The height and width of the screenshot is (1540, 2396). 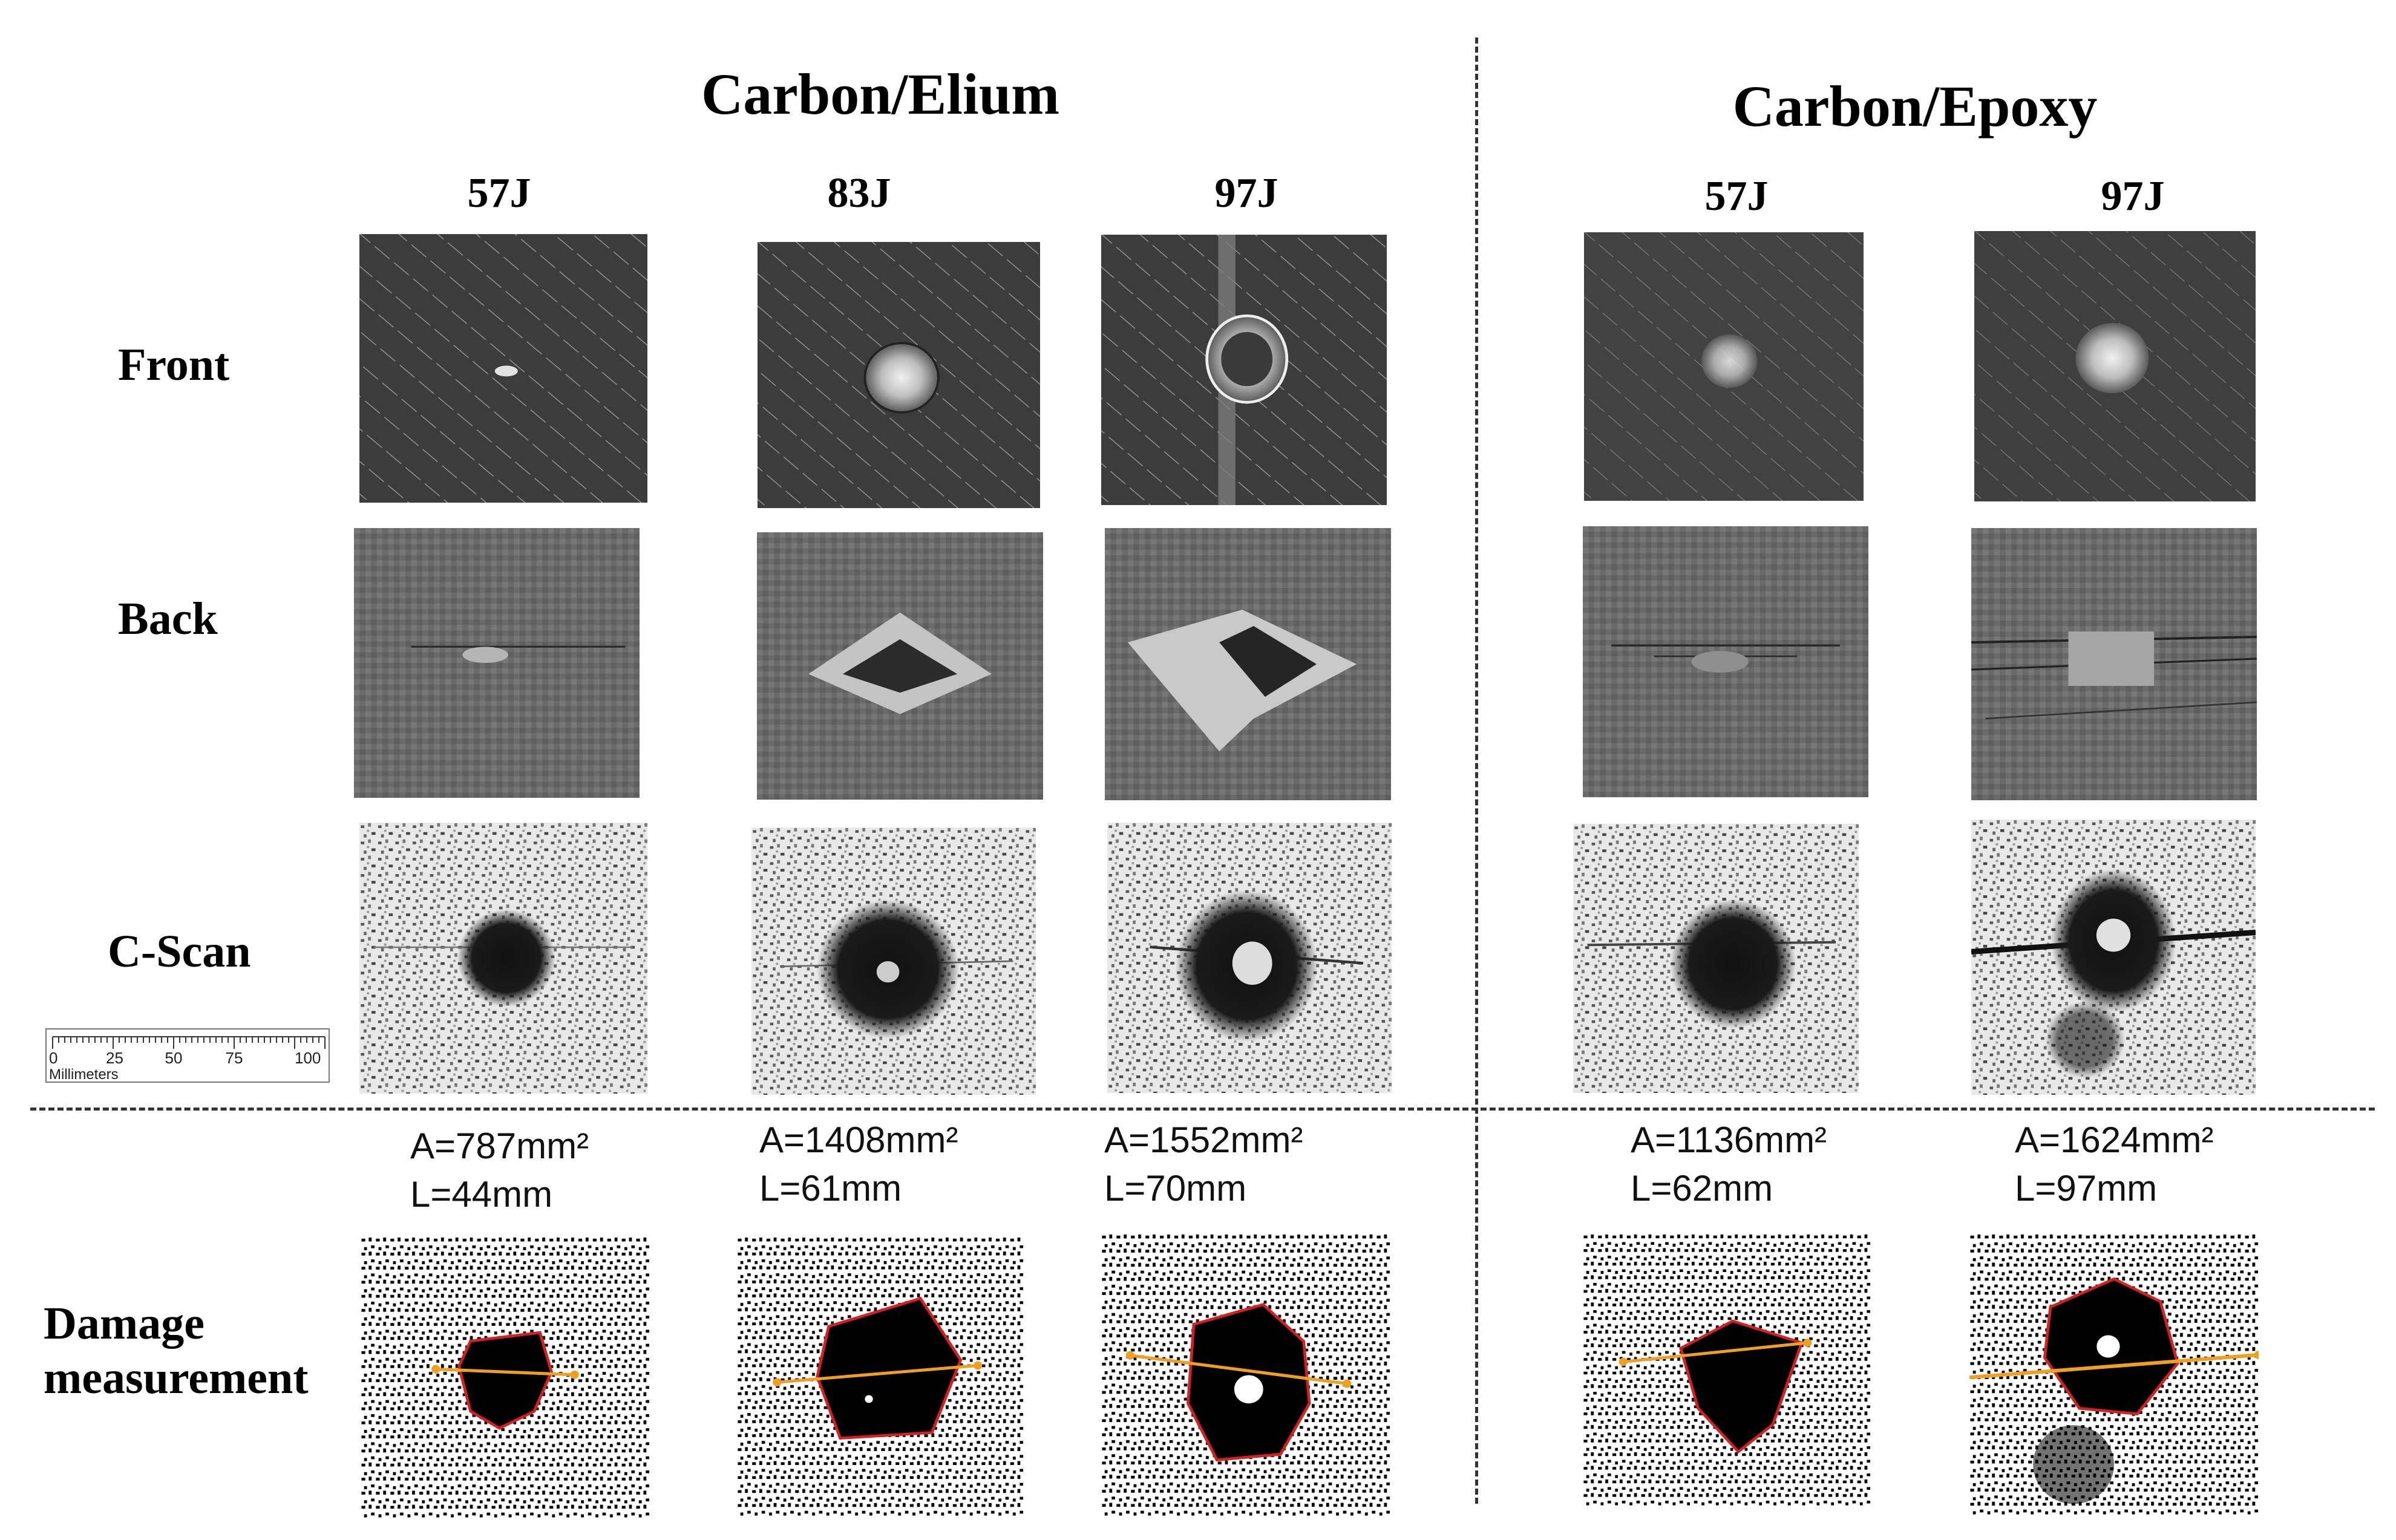 I want to click on measurement-area: A=1408mm², so click(x=859, y=1140).